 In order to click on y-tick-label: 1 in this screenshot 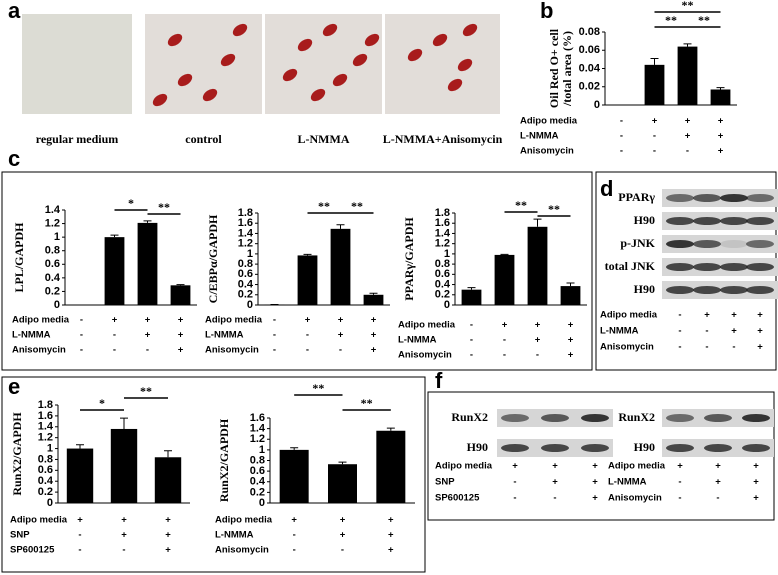, I will do `click(57, 237)`.